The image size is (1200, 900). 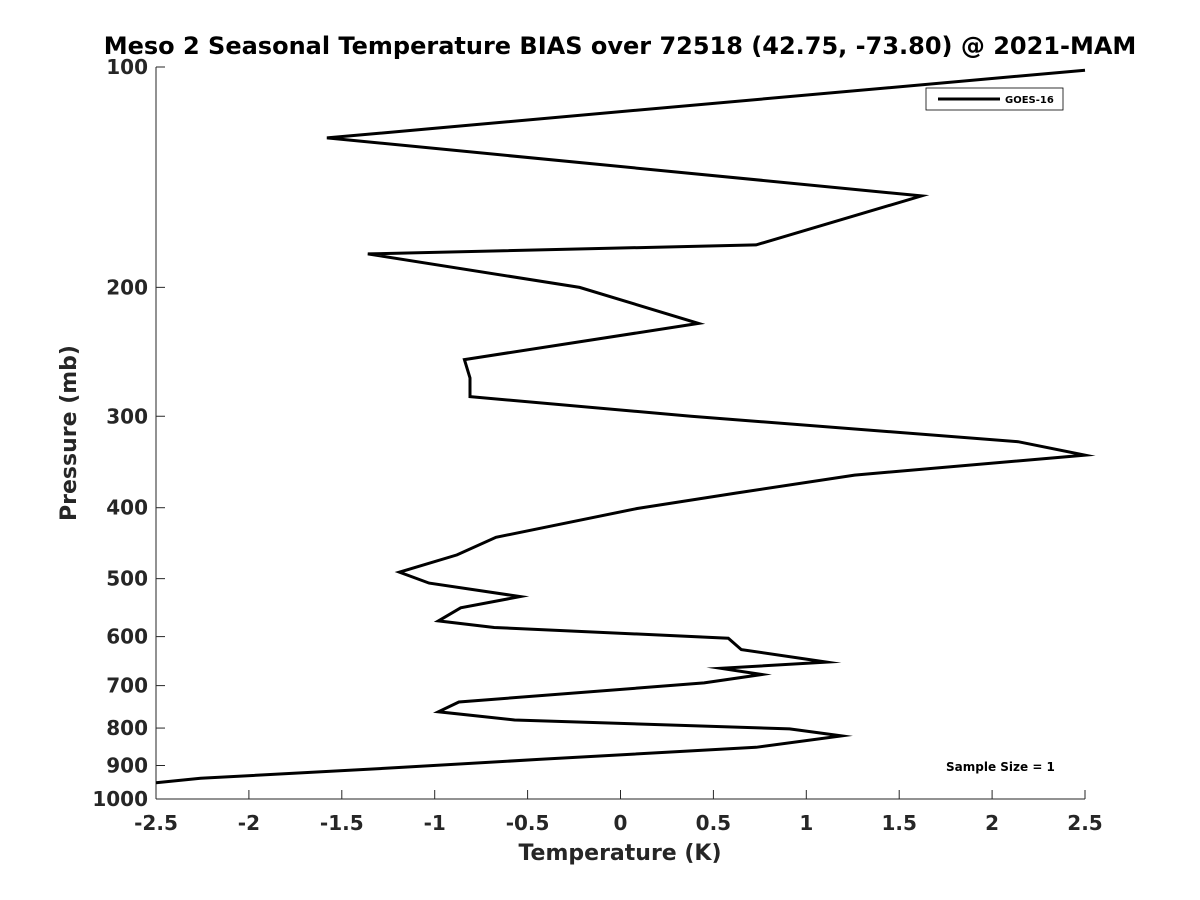 What do you see at coordinates (619, 853) in the screenshot?
I see `x-axis-label: Temperature (K)` at bounding box center [619, 853].